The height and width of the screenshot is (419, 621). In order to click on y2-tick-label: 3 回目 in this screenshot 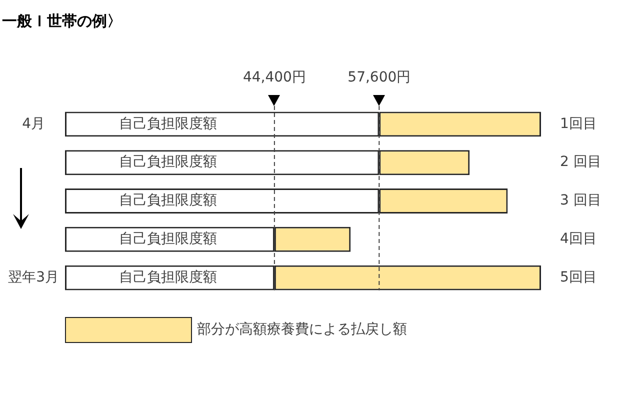, I will do `click(581, 200)`.